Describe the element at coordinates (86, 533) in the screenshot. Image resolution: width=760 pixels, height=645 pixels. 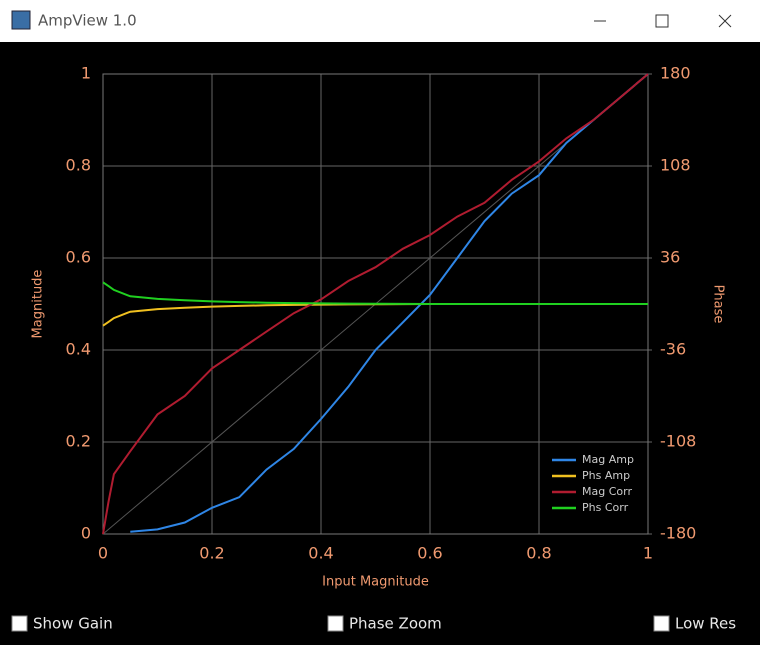
I see `y-tick-label: 0` at that location.